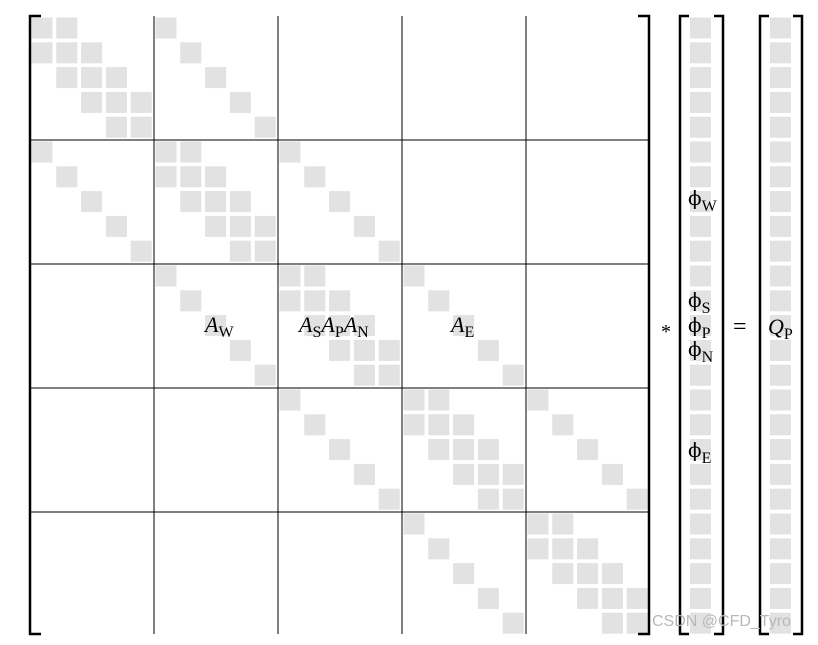  I want to click on multiply-operator: *, so click(666, 332).